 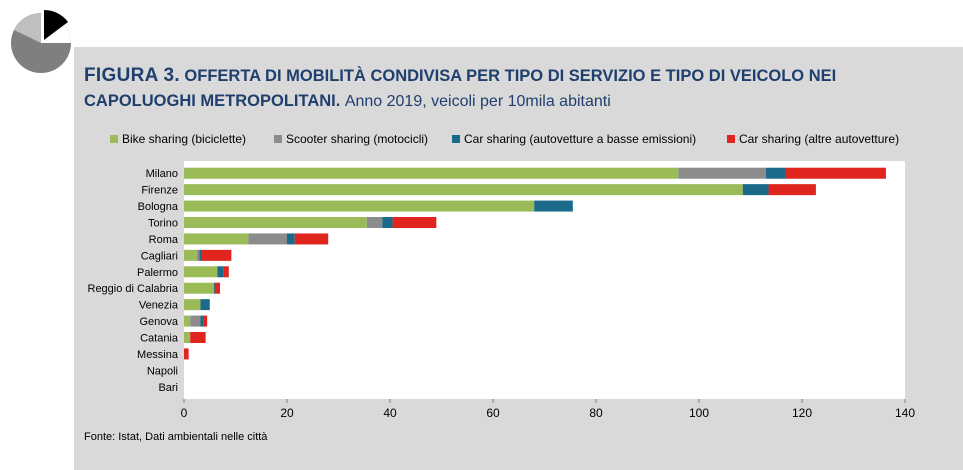 I want to click on category-label: Roma, so click(x=164, y=240).